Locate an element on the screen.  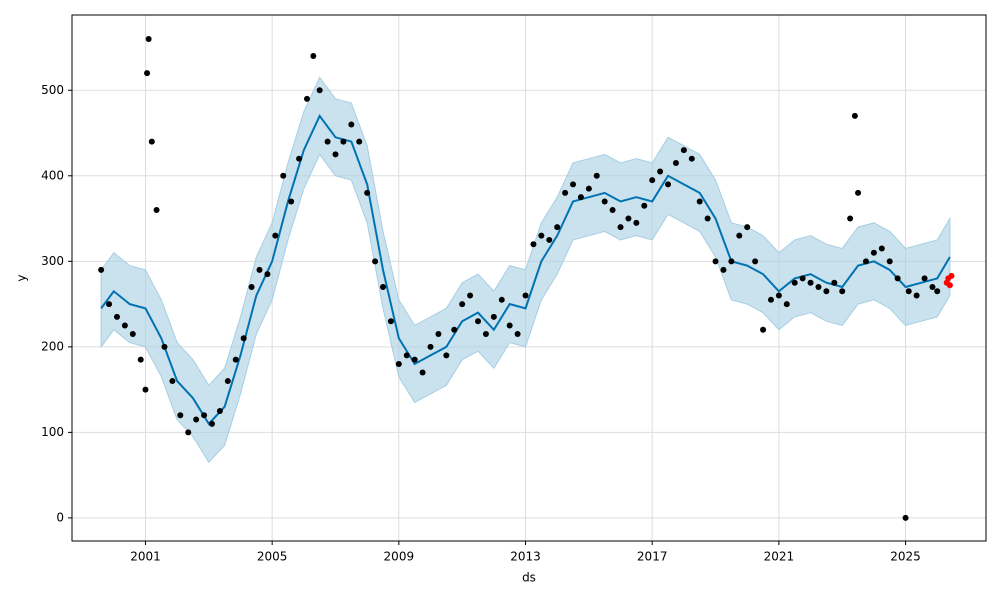
y-tick-label: 300 is located at coordinates (52, 261).